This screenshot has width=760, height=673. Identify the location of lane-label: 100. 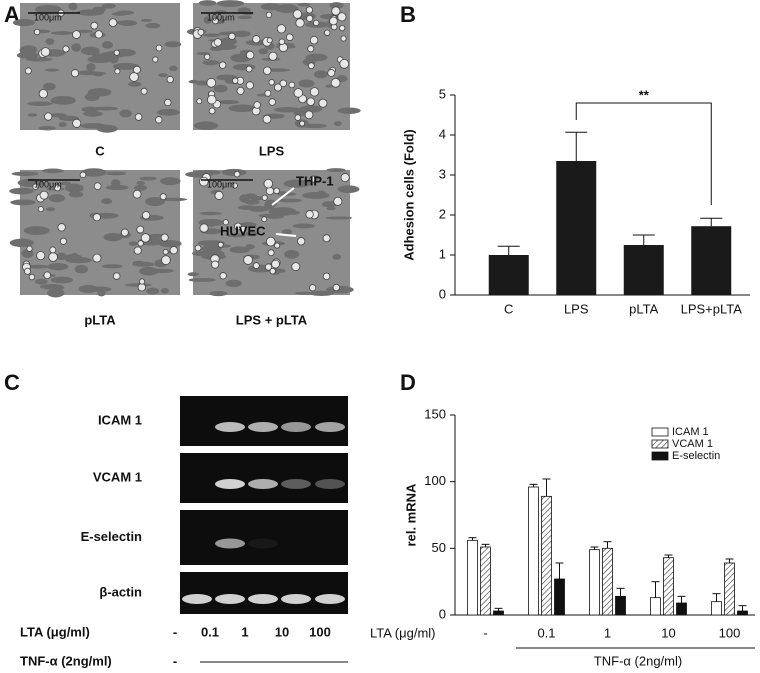
(320, 631).